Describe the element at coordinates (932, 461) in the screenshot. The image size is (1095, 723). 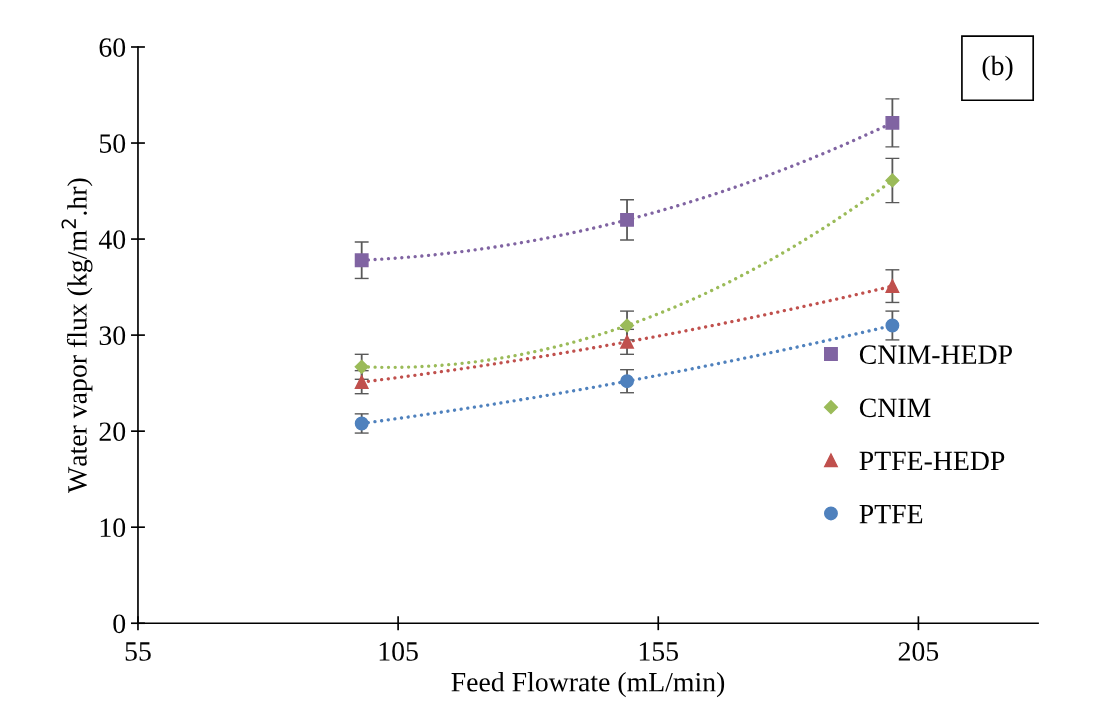
I see `legend-label: PTFE-HEDP` at that location.